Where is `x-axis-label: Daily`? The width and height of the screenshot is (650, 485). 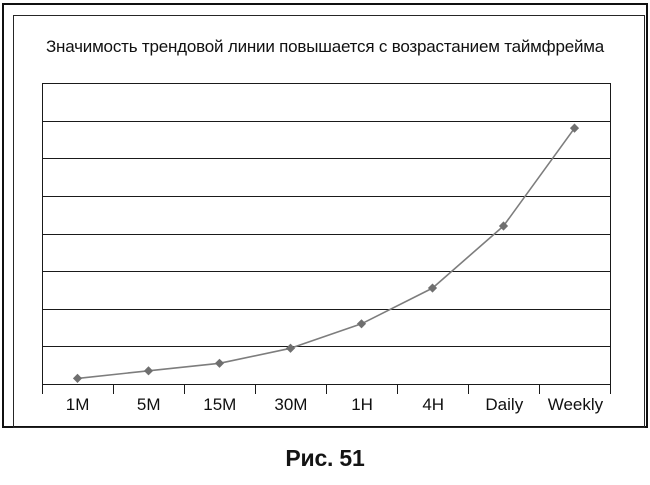 x-axis-label: Daily is located at coordinates (504, 404).